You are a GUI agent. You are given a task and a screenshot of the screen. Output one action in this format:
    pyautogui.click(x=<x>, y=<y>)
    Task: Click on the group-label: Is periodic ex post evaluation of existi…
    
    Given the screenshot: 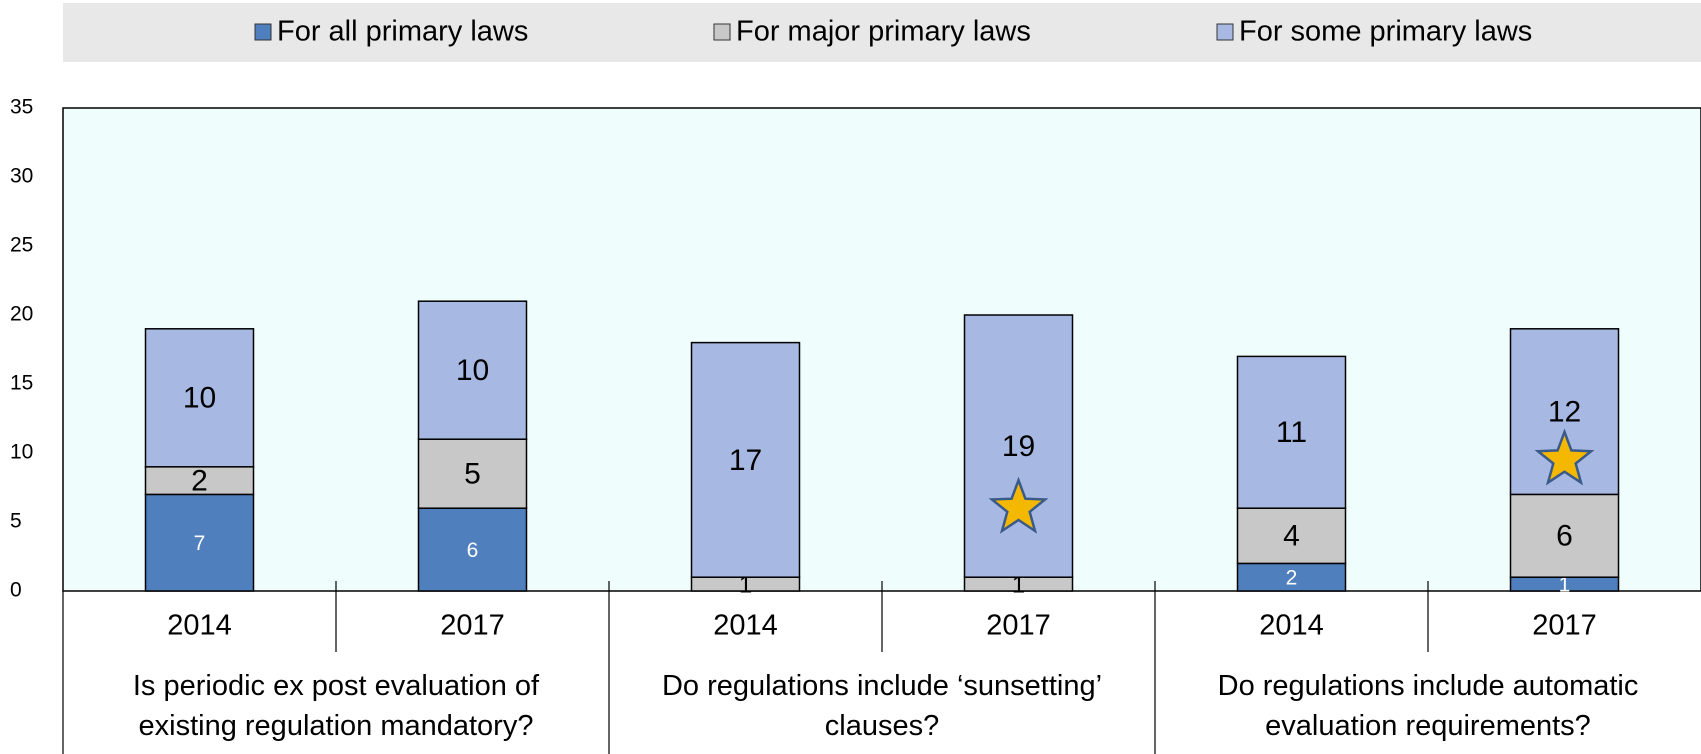 What is the action you would take?
    pyautogui.click(x=336, y=706)
    